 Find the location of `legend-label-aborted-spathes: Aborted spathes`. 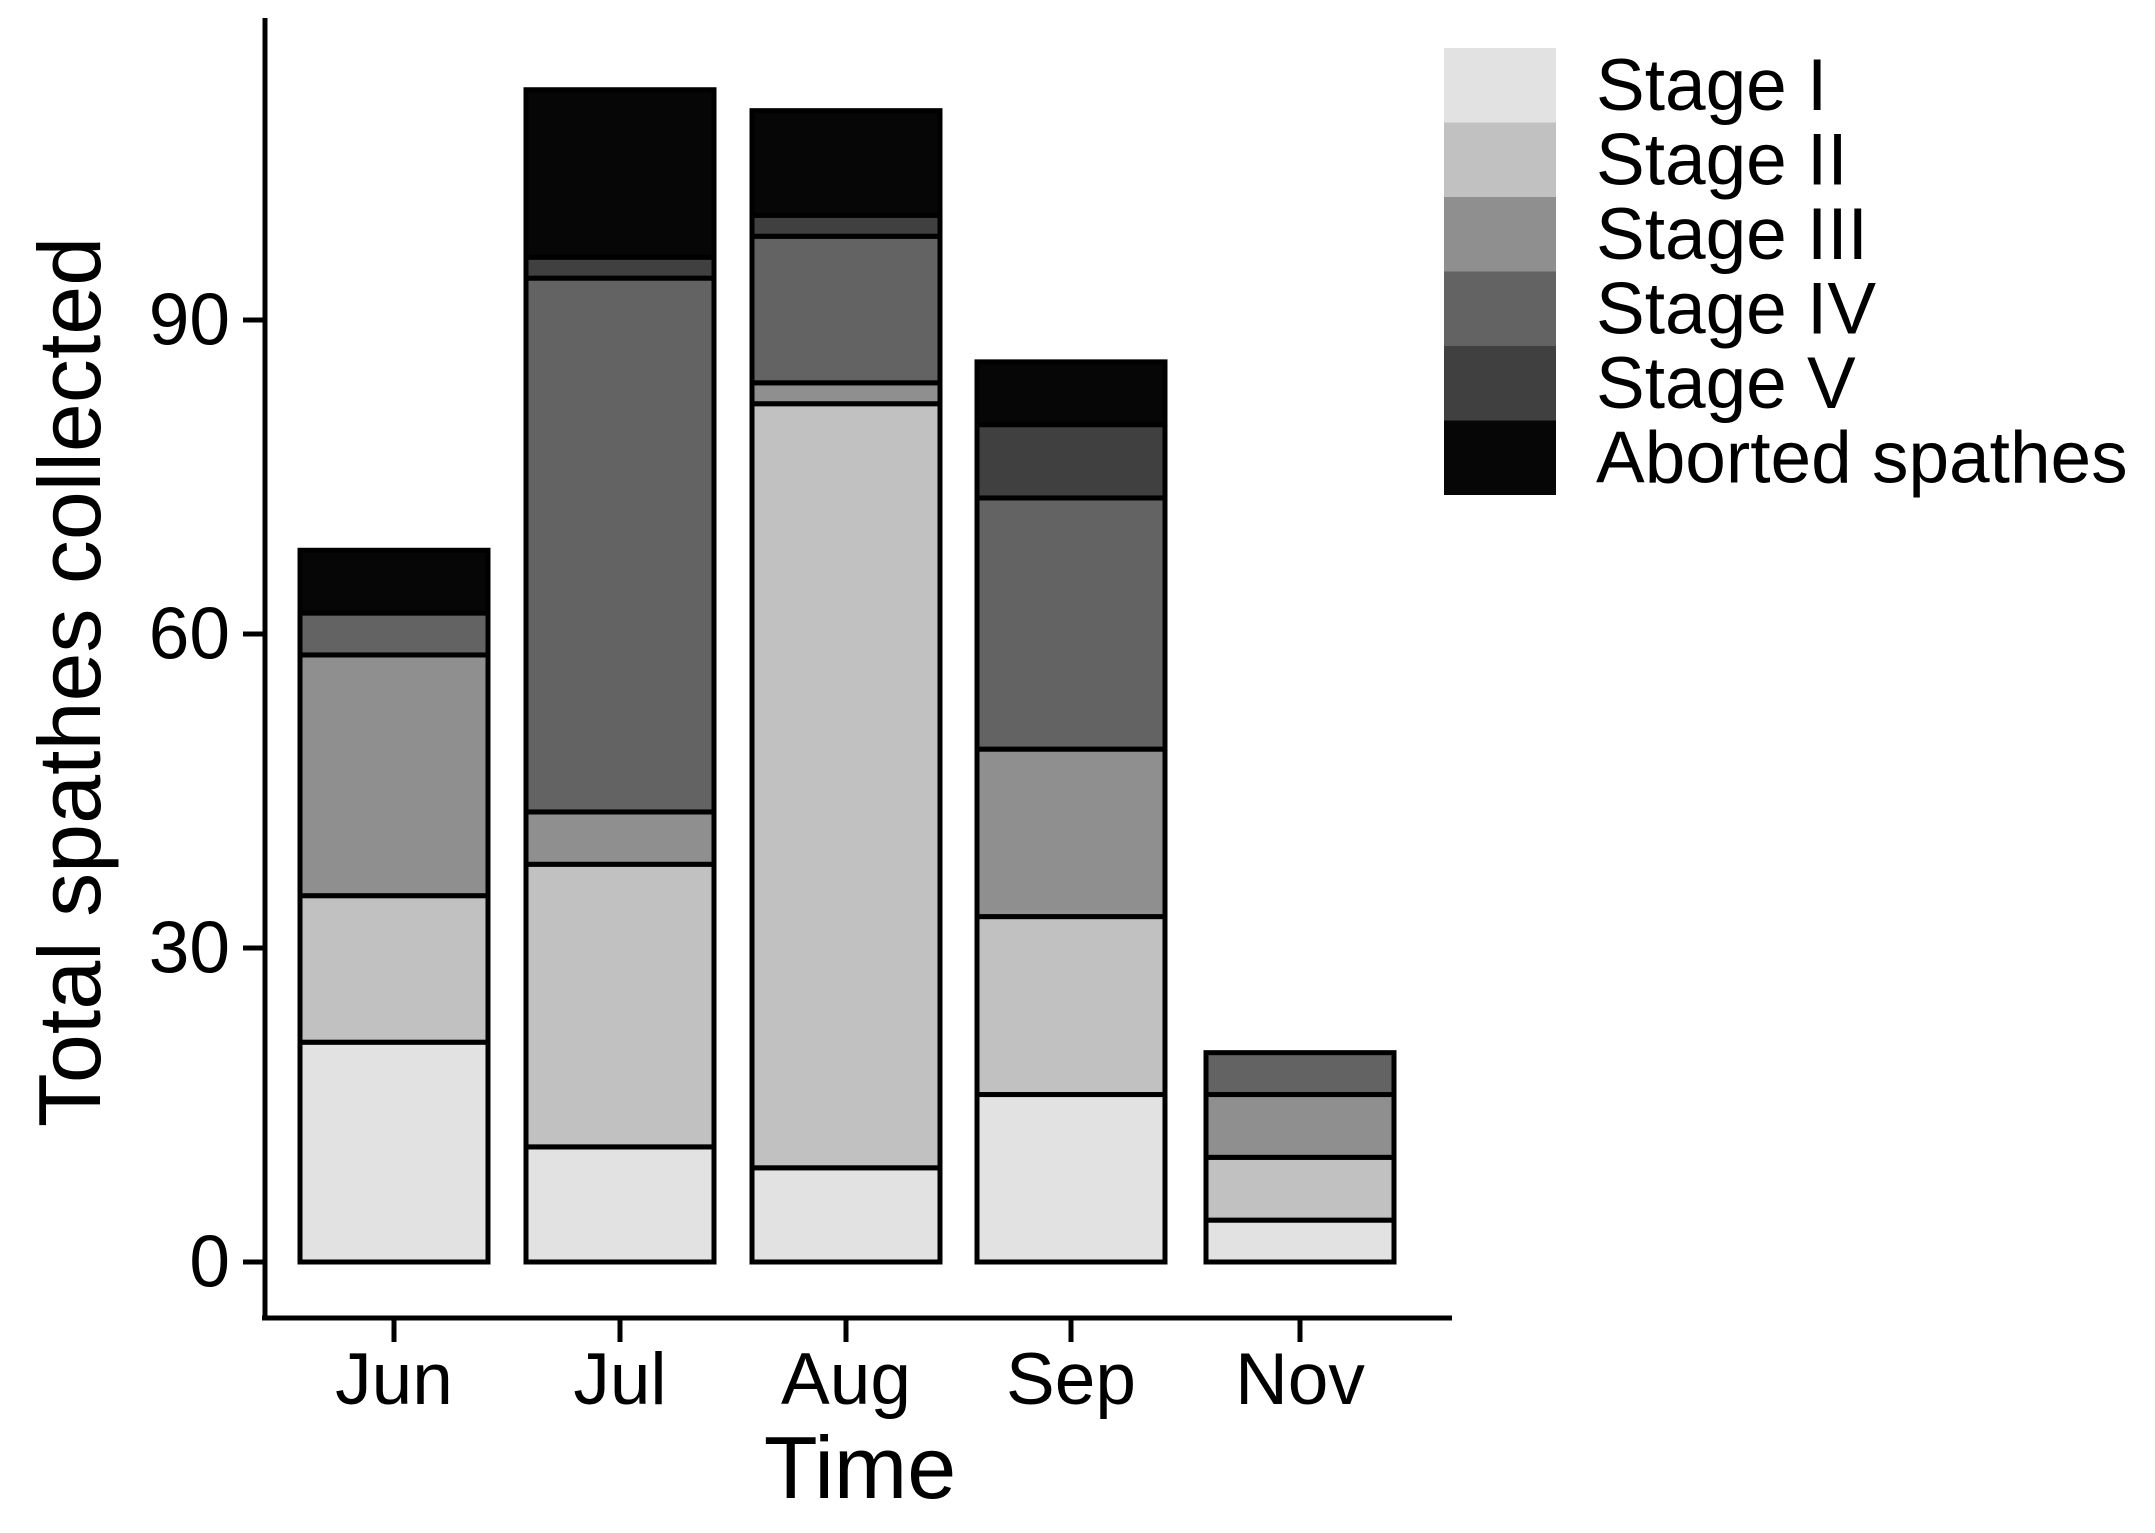

legend-label-aborted-spathes: Aborted spathes is located at coordinates (1862, 457).